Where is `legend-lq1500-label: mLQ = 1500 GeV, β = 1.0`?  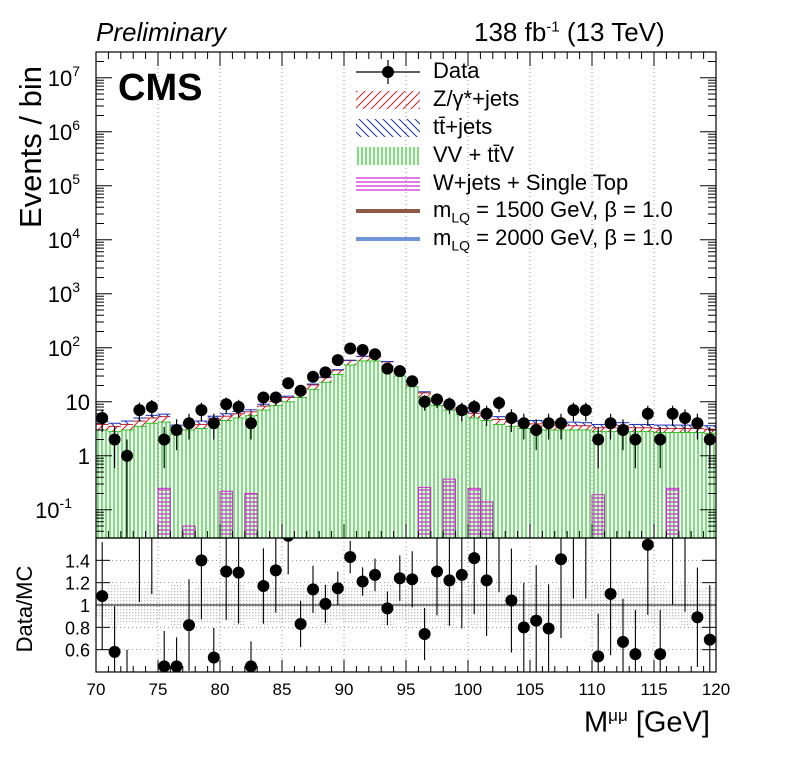 legend-lq1500-label: mLQ = 1500 GeV, β = 1.0 is located at coordinates (553, 211).